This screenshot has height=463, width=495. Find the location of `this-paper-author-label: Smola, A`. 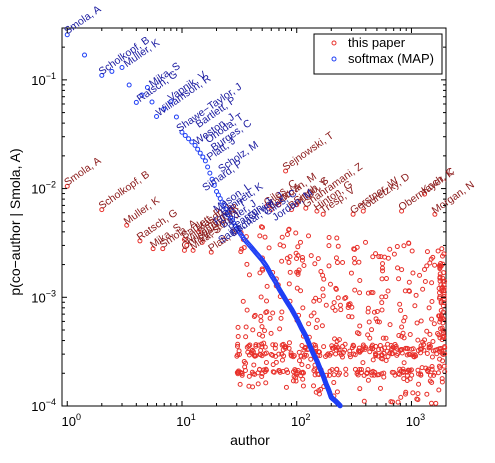

this-paper-author-label: Smola, A is located at coordinates (82, 172).